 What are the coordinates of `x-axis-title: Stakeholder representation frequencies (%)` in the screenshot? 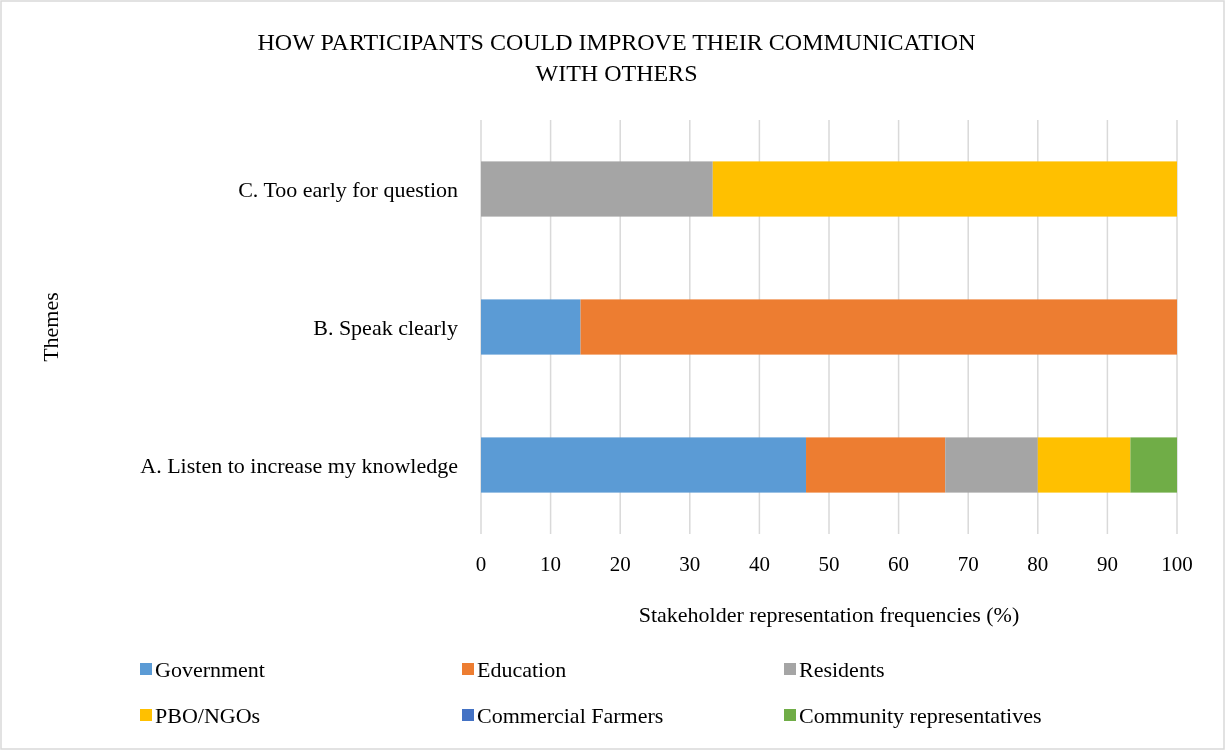 It's located at (829, 614).